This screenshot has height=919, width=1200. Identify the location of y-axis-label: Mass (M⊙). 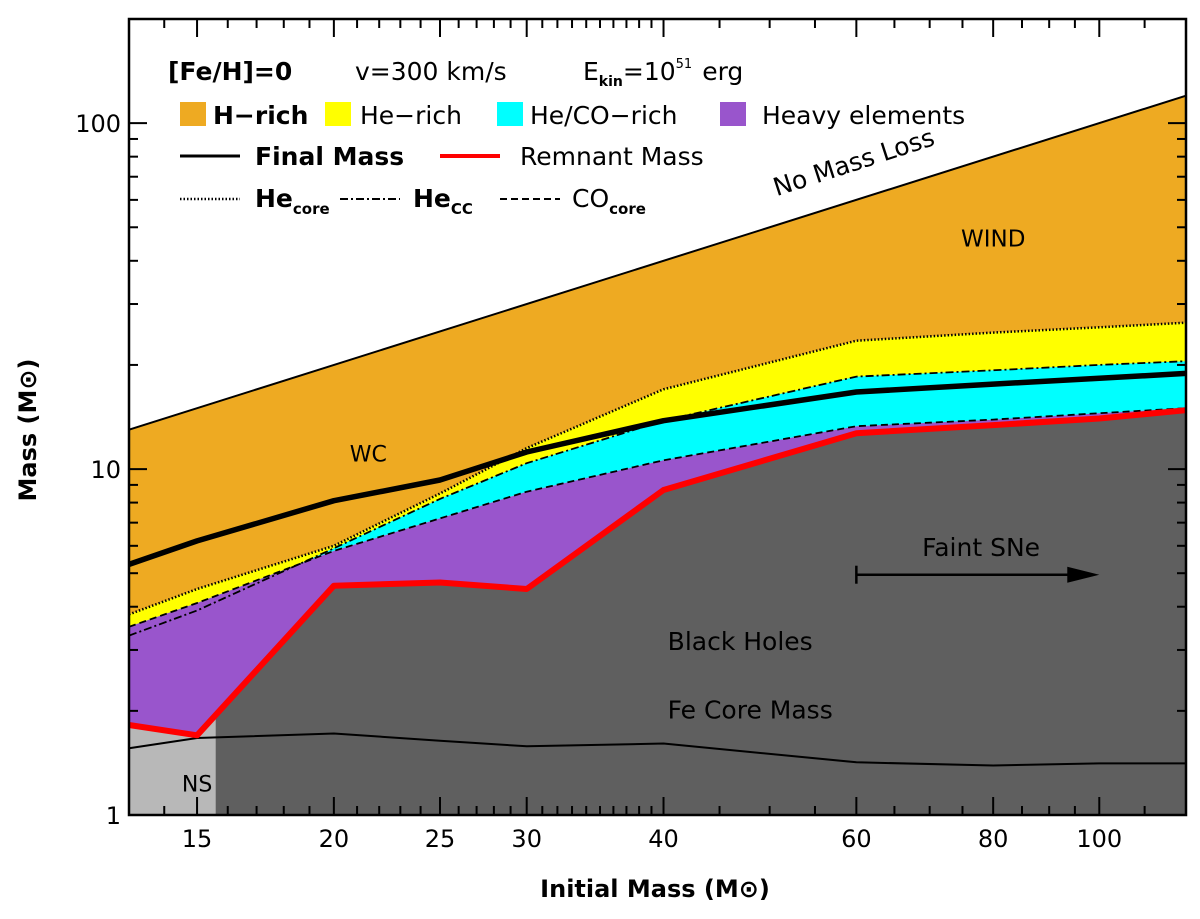
(28, 430).